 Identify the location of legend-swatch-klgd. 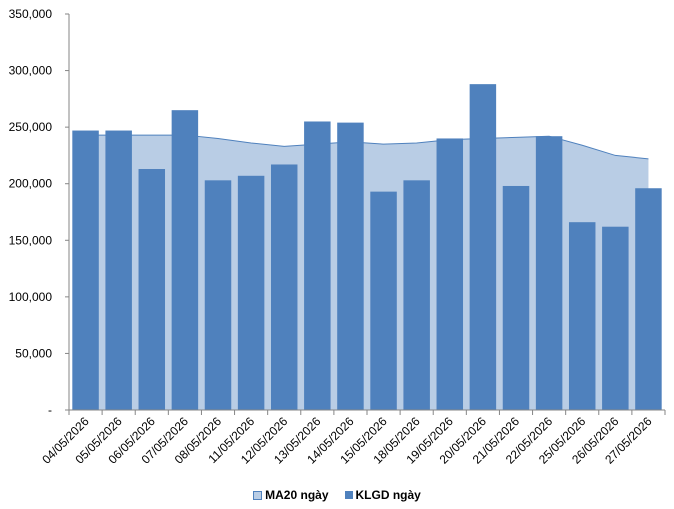
(348, 495).